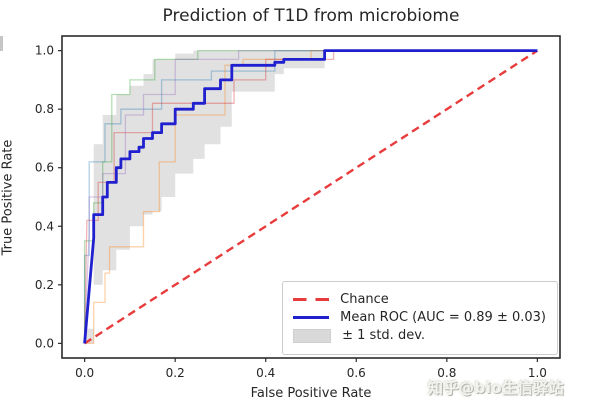 This screenshot has width=600, height=415. What do you see at coordinates (446, 373) in the screenshot?
I see `x-tick-label: 0.8` at bounding box center [446, 373].